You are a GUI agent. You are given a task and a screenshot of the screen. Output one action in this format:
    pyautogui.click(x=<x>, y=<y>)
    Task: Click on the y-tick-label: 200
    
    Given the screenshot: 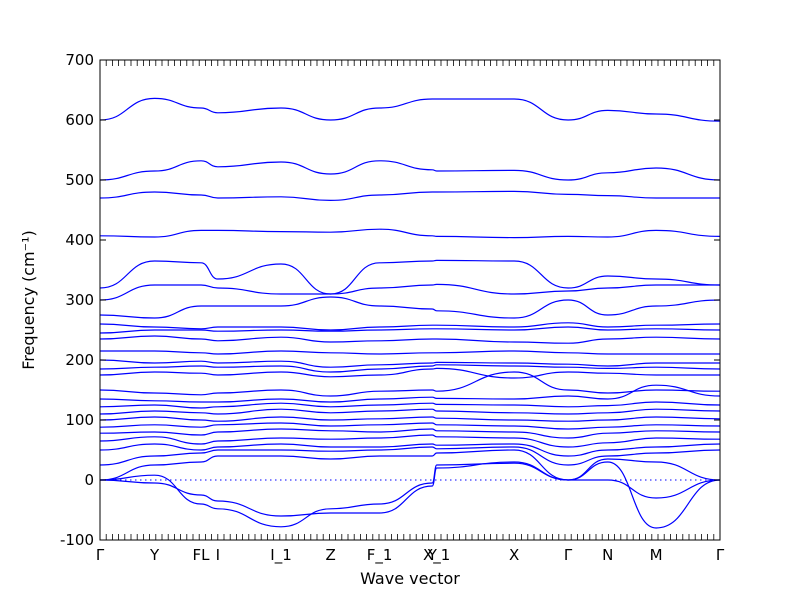 What is the action you would take?
    pyautogui.click(x=79, y=360)
    